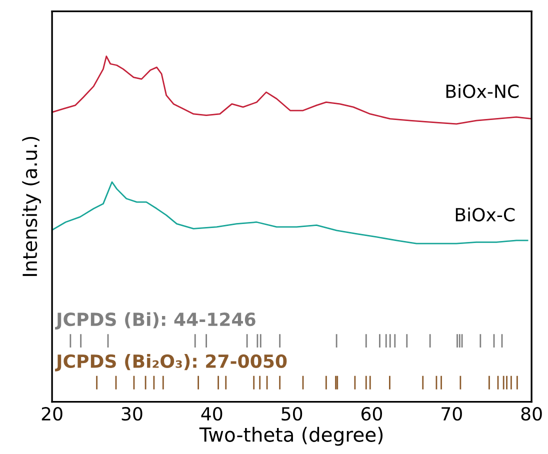 The width and height of the screenshot is (548, 454). Describe the element at coordinates (31, 206) in the screenshot. I see `y-axis-title: Intensity (a.u.)` at that location.